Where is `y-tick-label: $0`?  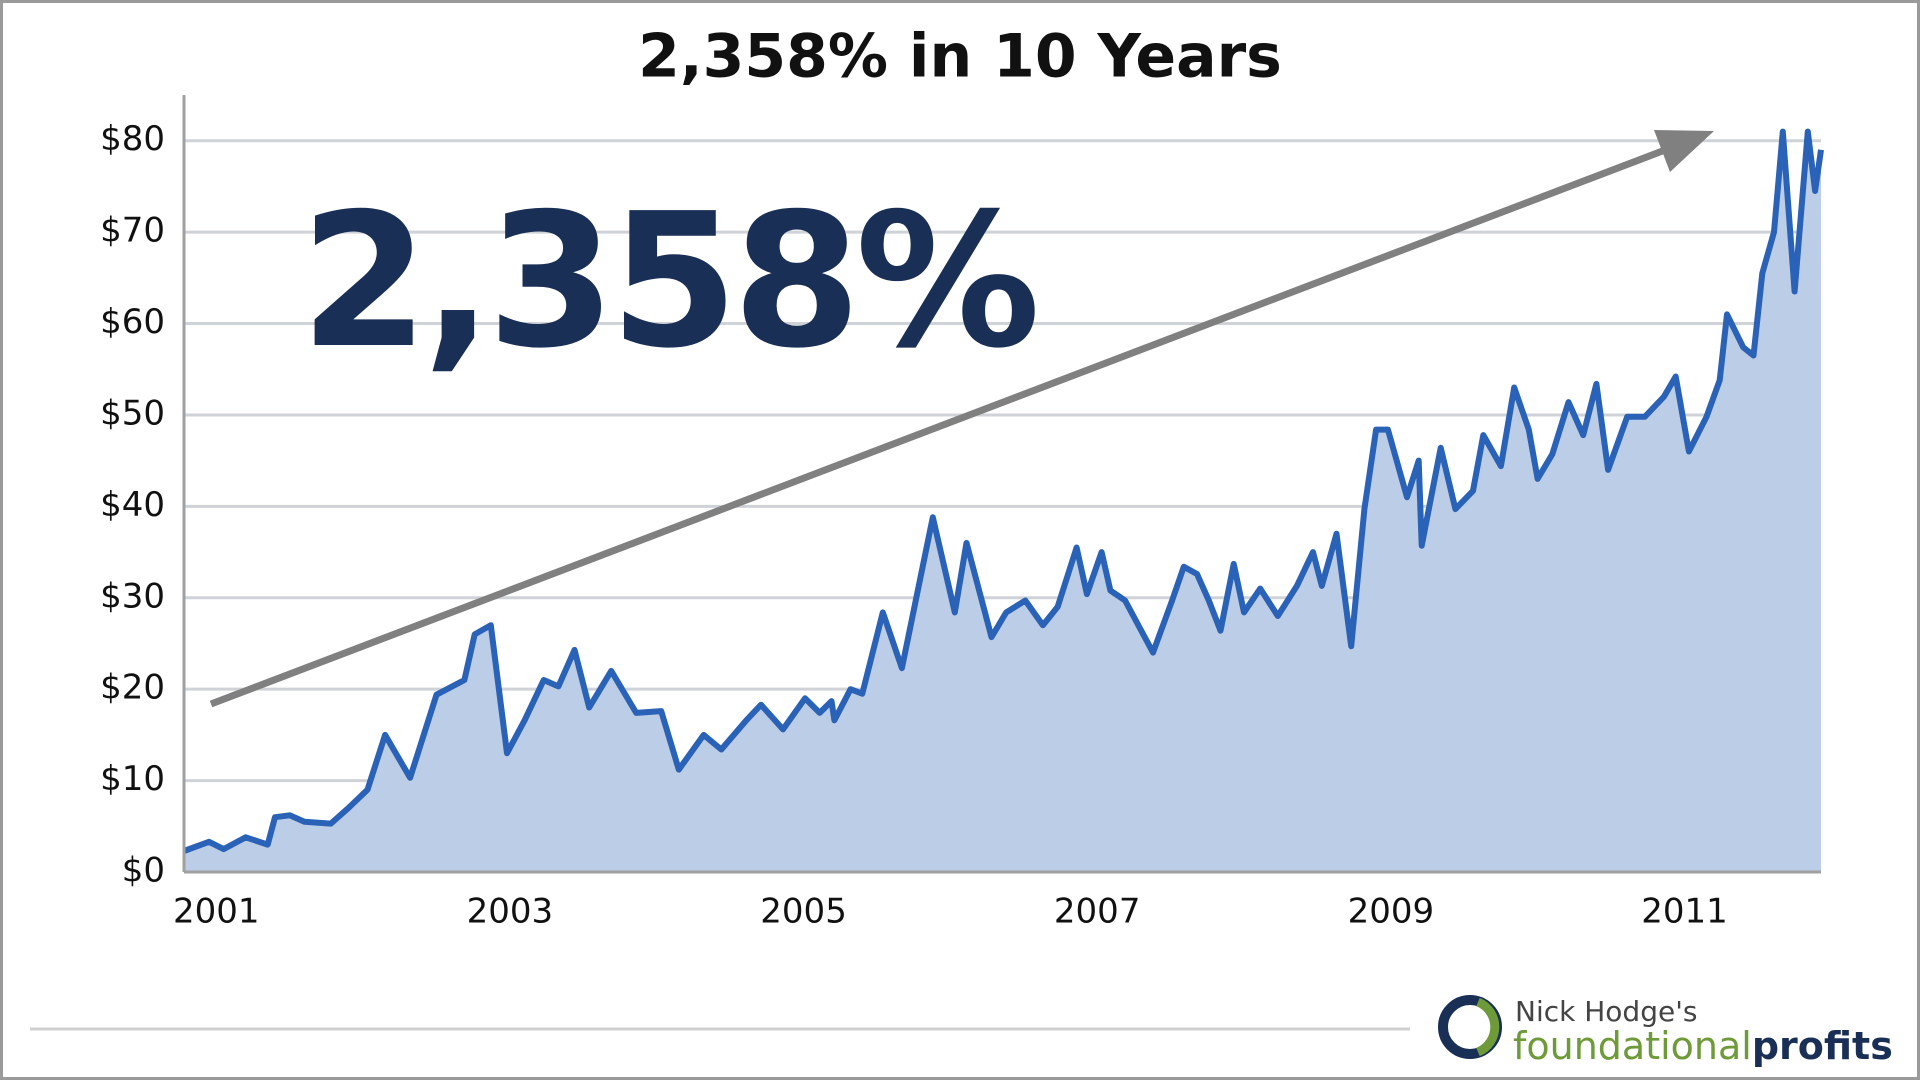 y-tick-label: $0 is located at coordinates (143, 871).